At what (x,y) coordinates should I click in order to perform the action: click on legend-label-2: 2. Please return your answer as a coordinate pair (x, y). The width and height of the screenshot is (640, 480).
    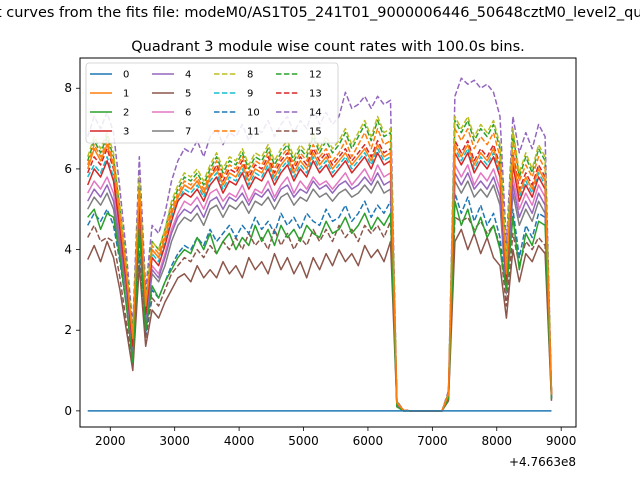
    Looking at the image, I should click on (126, 113).